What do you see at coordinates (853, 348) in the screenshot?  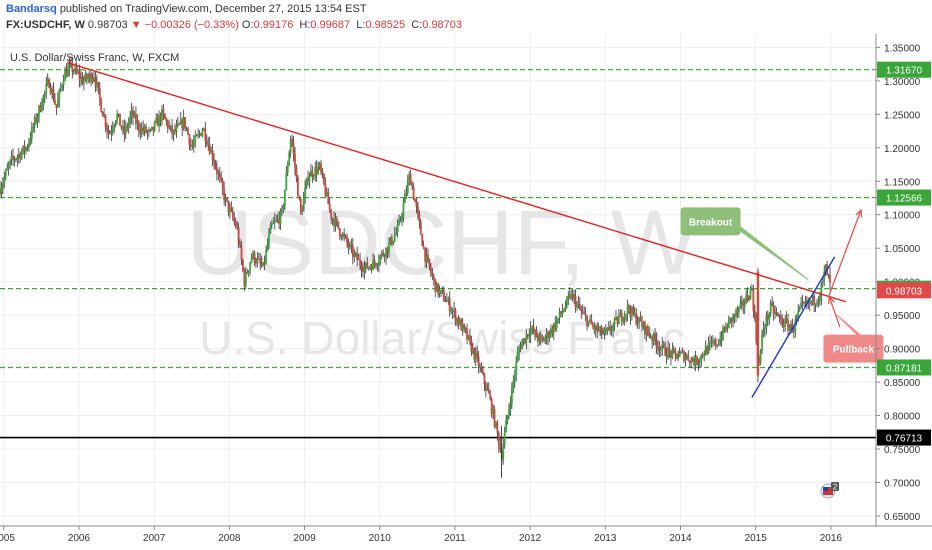 I see `pullback-callout` at bounding box center [853, 348].